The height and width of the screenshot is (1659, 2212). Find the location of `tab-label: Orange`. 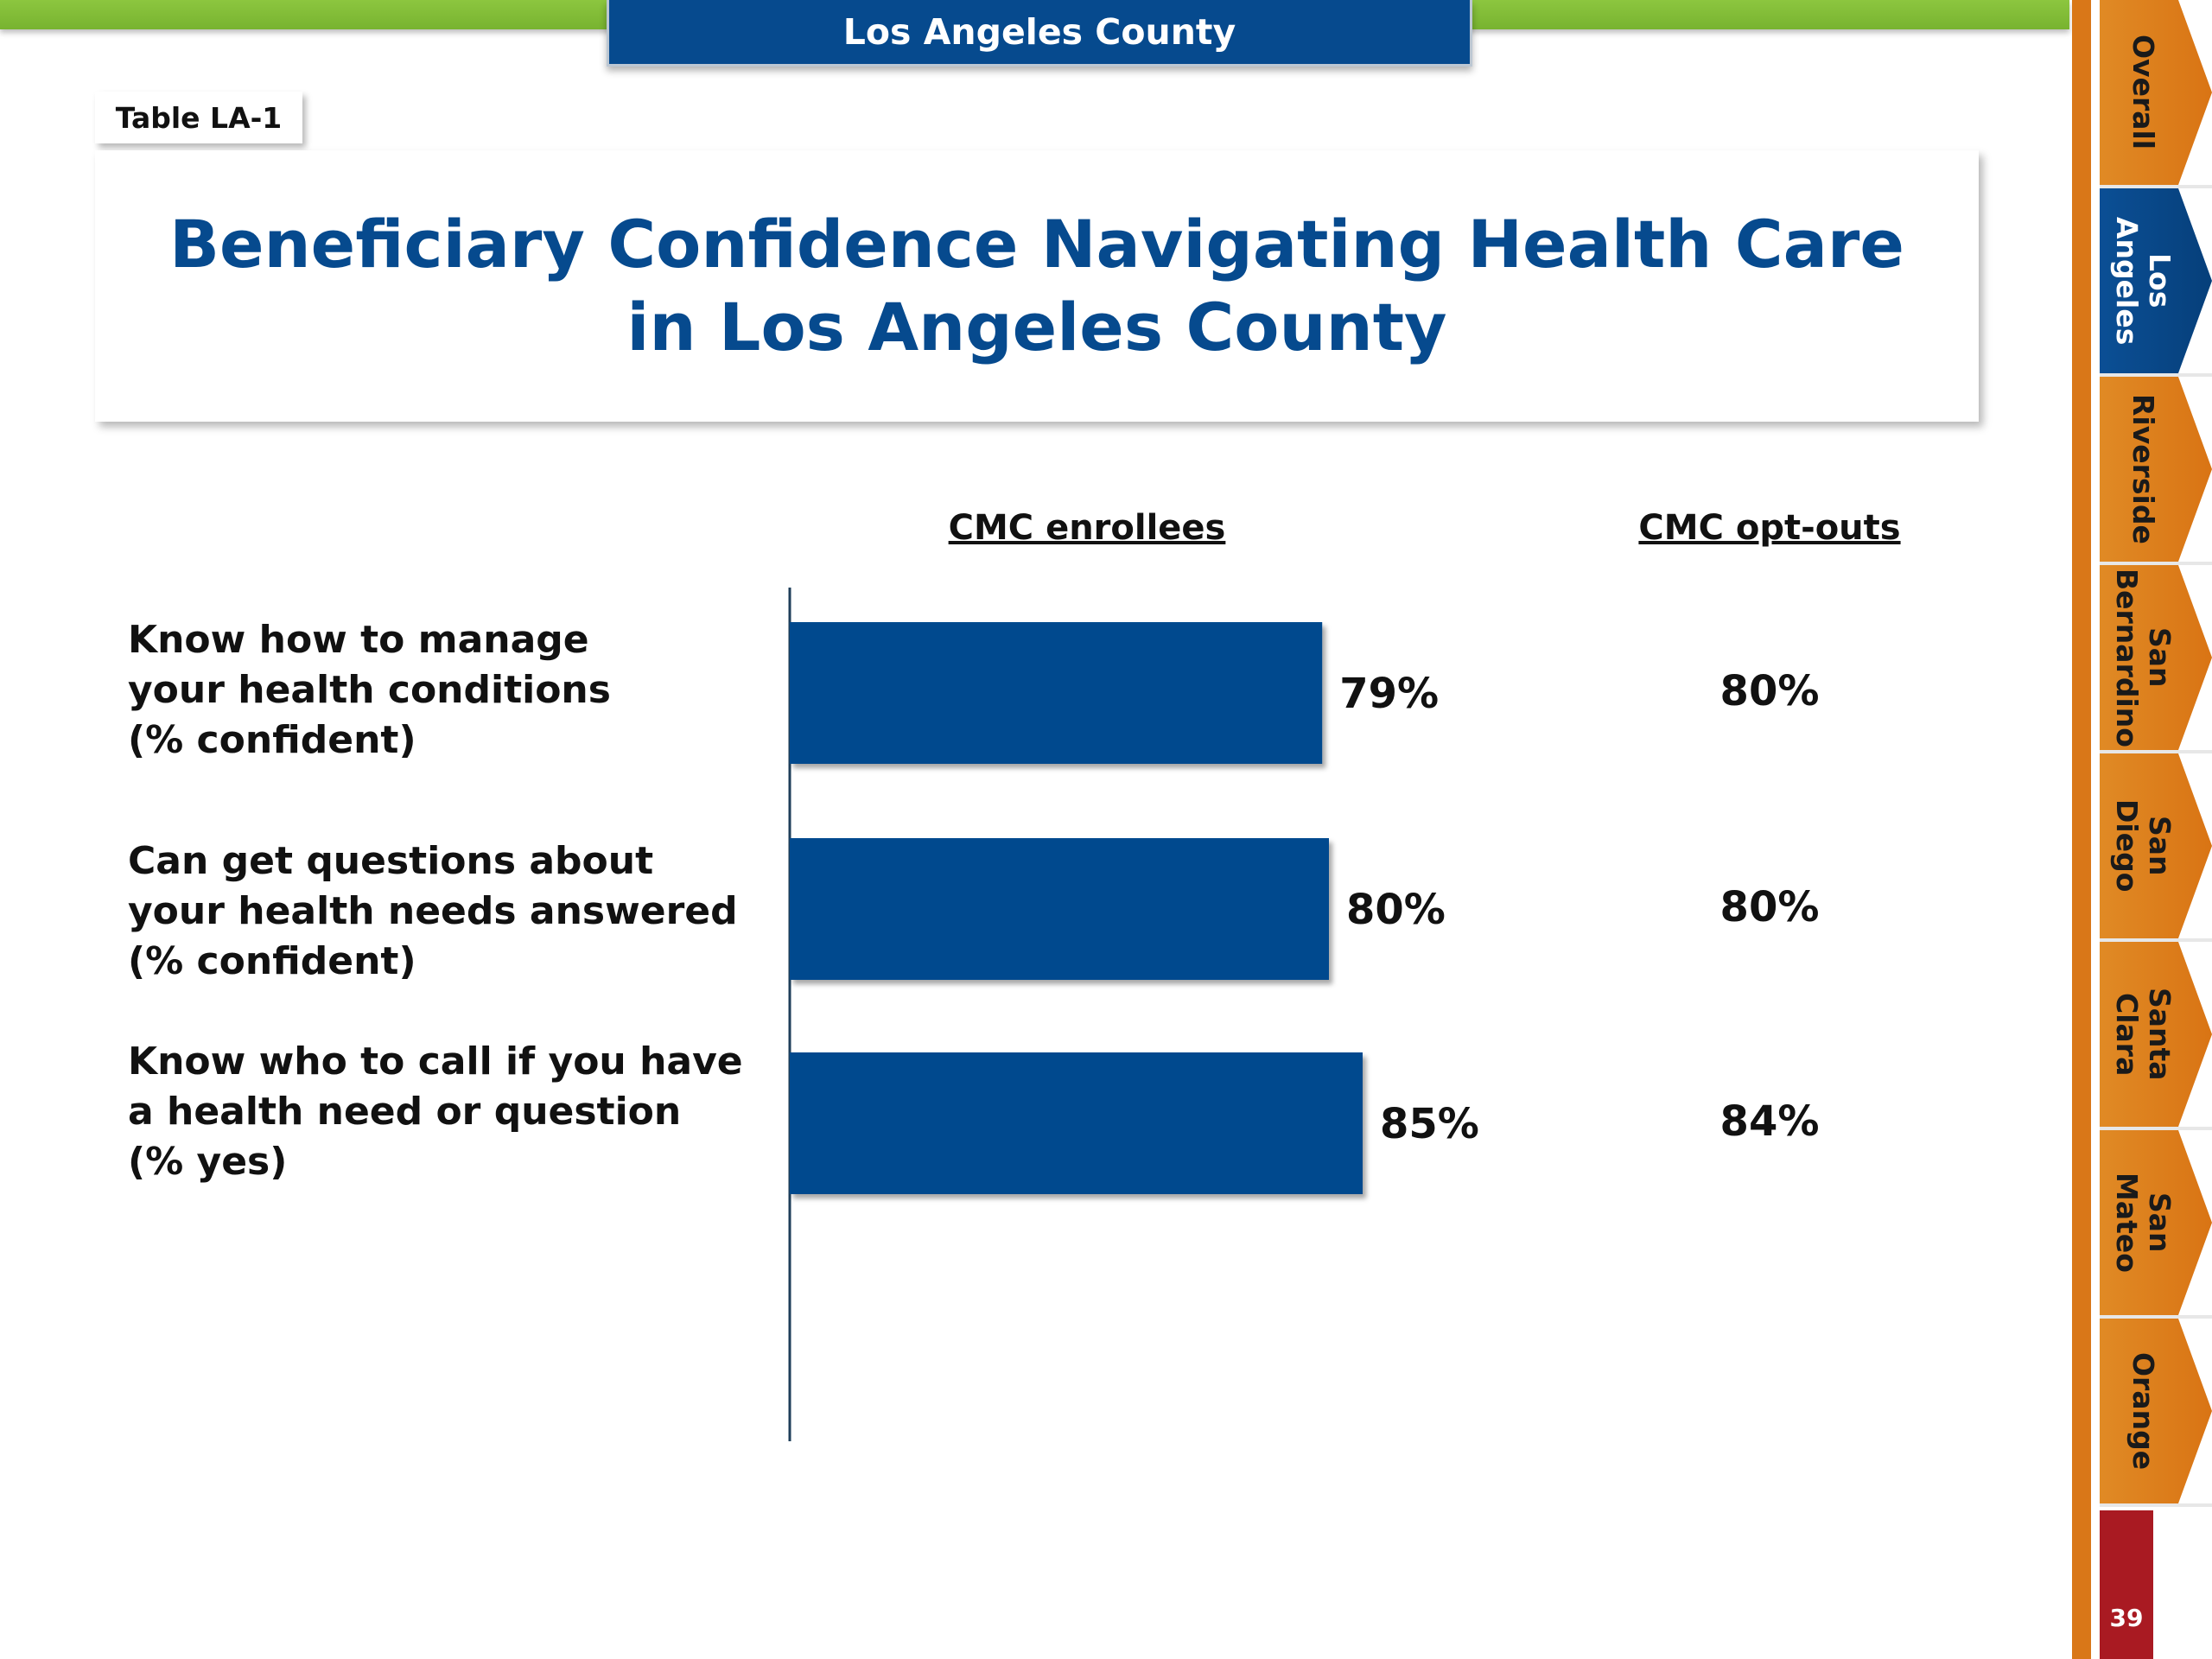

tab-label: Orange is located at coordinates (2143, 1411).